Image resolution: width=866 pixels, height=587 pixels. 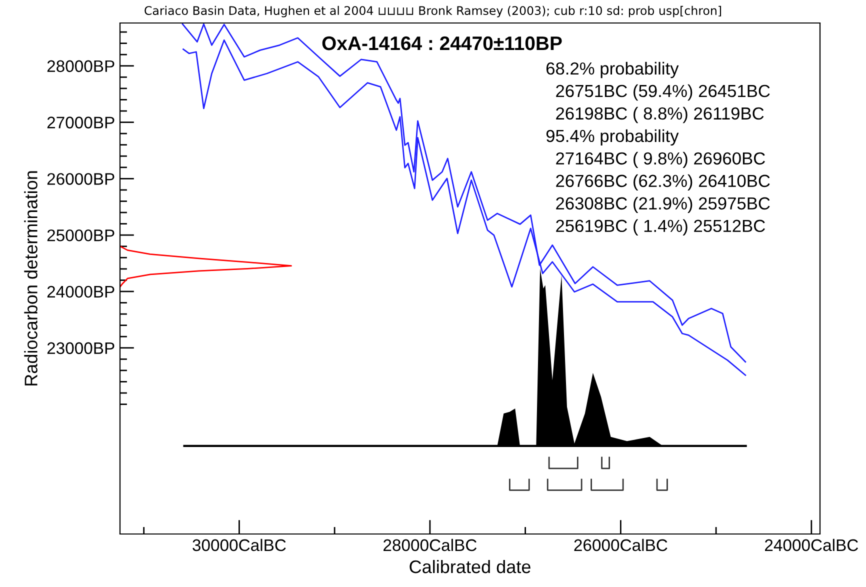 What do you see at coordinates (80, 235) in the screenshot?
I see `y-tick-label: 25000BP` at bounding box center [80, 235].